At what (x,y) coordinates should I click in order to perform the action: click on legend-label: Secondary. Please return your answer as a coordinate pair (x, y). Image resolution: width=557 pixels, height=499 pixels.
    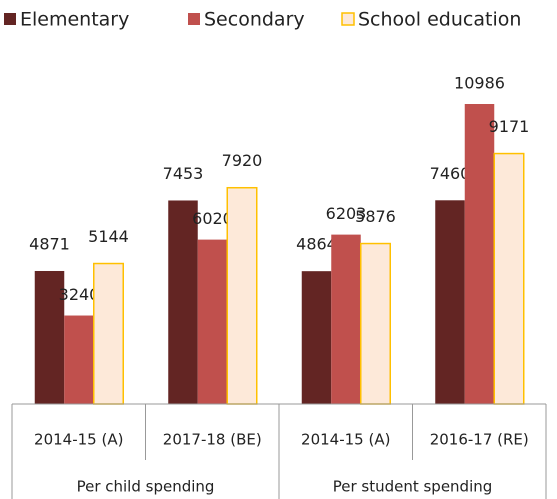
    Looking at the image, I should click on (254, 20).